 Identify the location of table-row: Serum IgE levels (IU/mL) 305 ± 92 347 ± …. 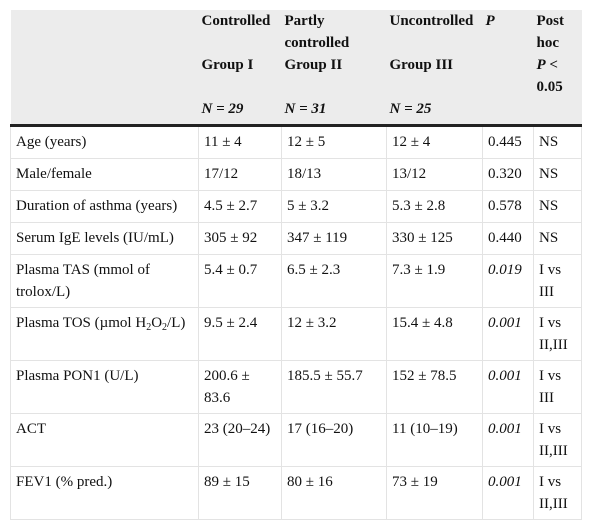
(296, 238).